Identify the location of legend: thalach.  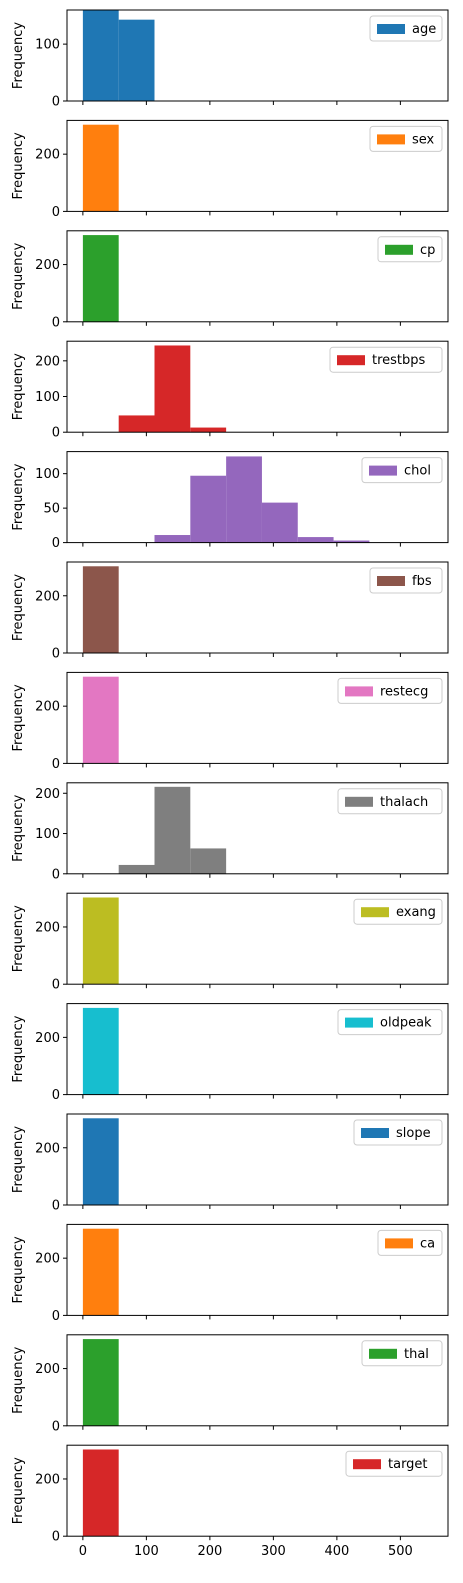
(390, 801).